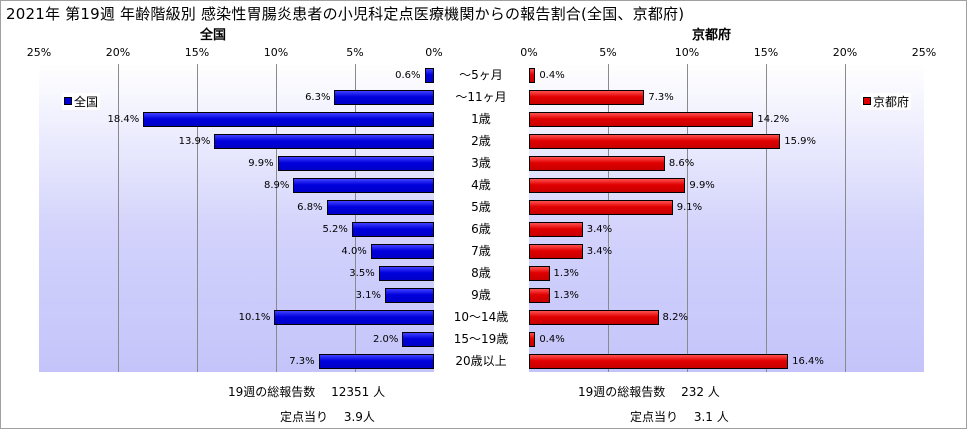 This screenshot has width=967, height=429. What do you see at coordinates (86, 102) in the screenshot?
I see `legend-label-national: 全国` at bounding box center [86, 102].